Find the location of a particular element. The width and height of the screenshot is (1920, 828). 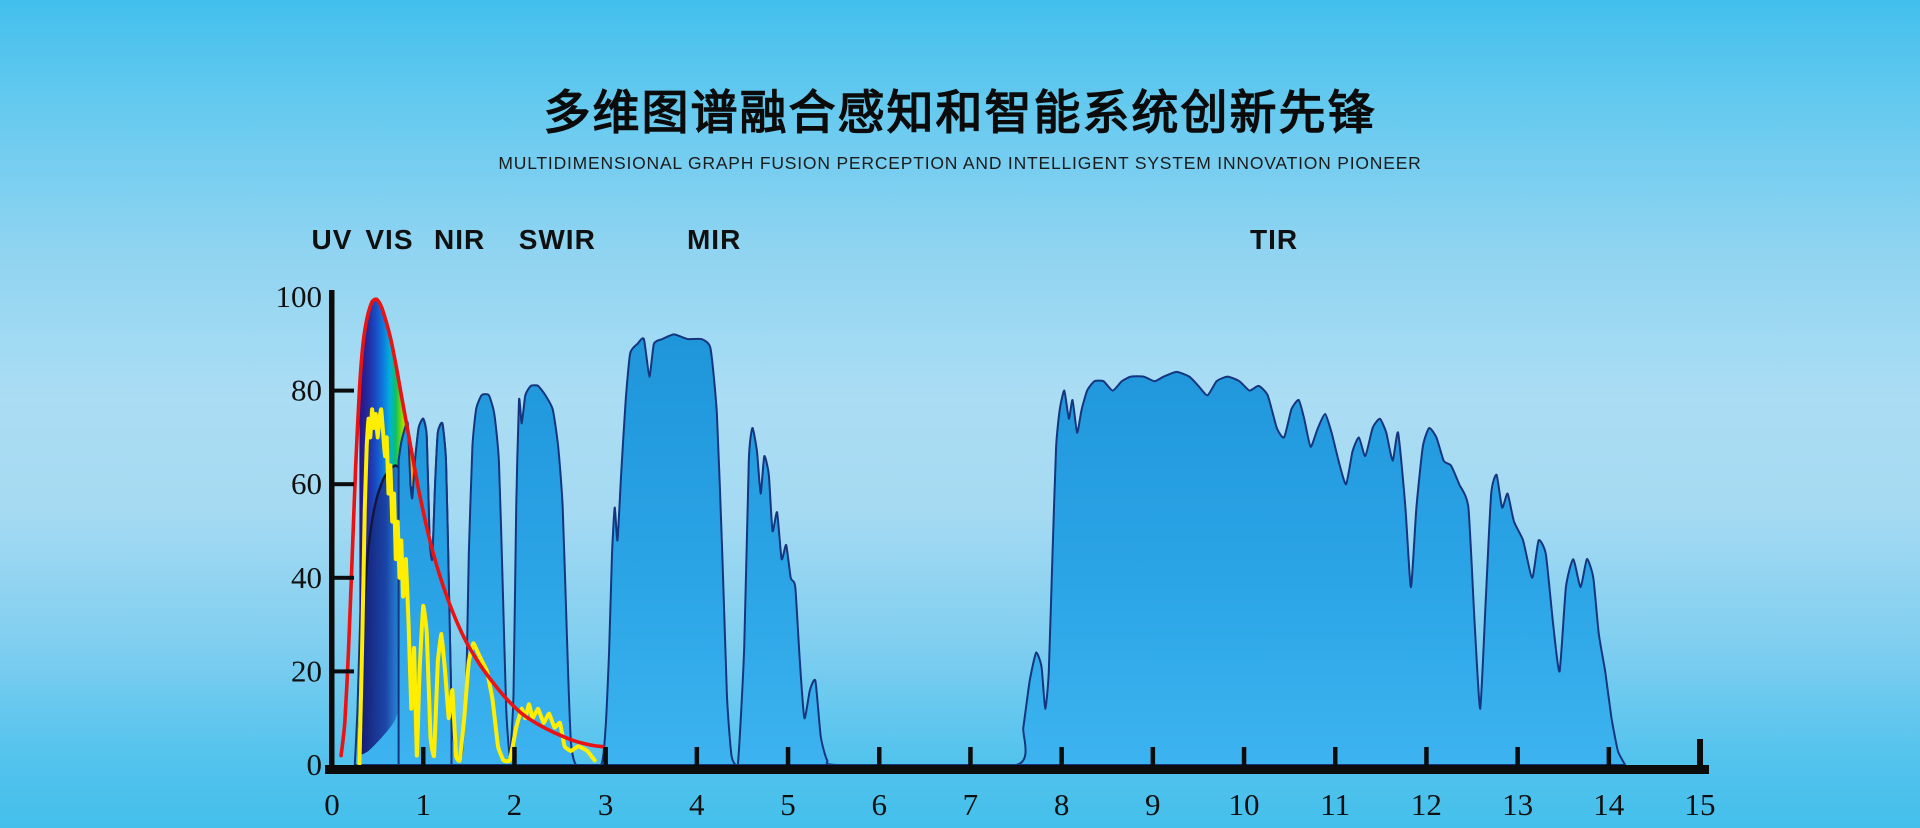

y-tick-label: 100 is located at coordinates (299, 296).